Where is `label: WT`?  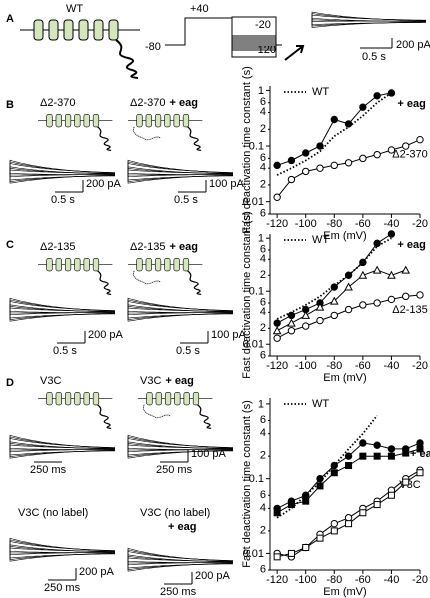 label: WT is located at coordinates (74, 9).